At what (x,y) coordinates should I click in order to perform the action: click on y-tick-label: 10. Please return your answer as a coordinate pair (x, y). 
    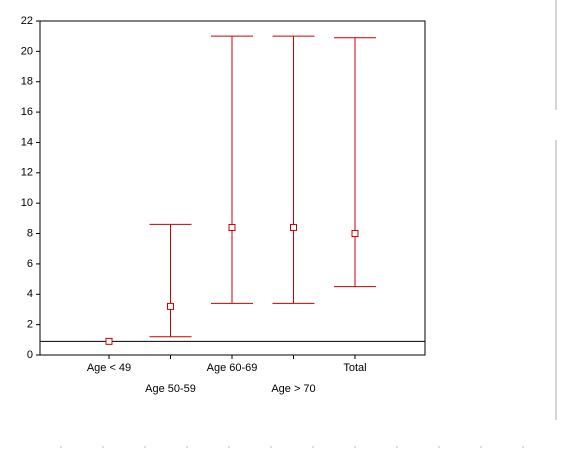
    Looking at the image, I should click on (27, 203).